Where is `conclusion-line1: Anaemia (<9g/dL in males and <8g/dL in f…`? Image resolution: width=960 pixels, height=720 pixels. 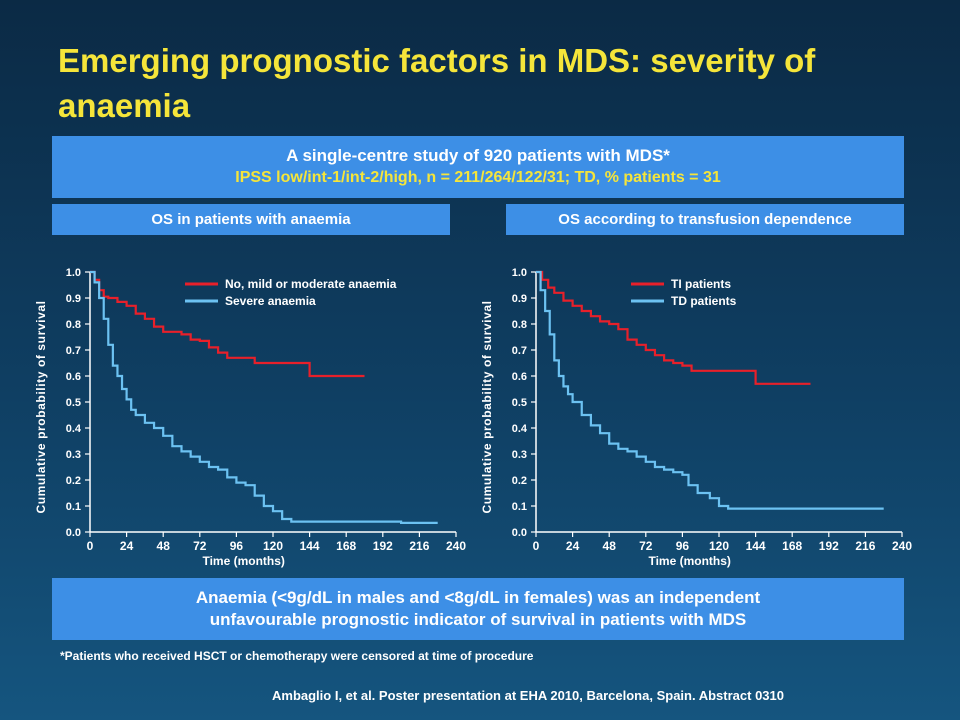 conclusion-line1: Anaemia (<9g/dL in males and <8g/dL in f… is located at coordinates (478, 597).